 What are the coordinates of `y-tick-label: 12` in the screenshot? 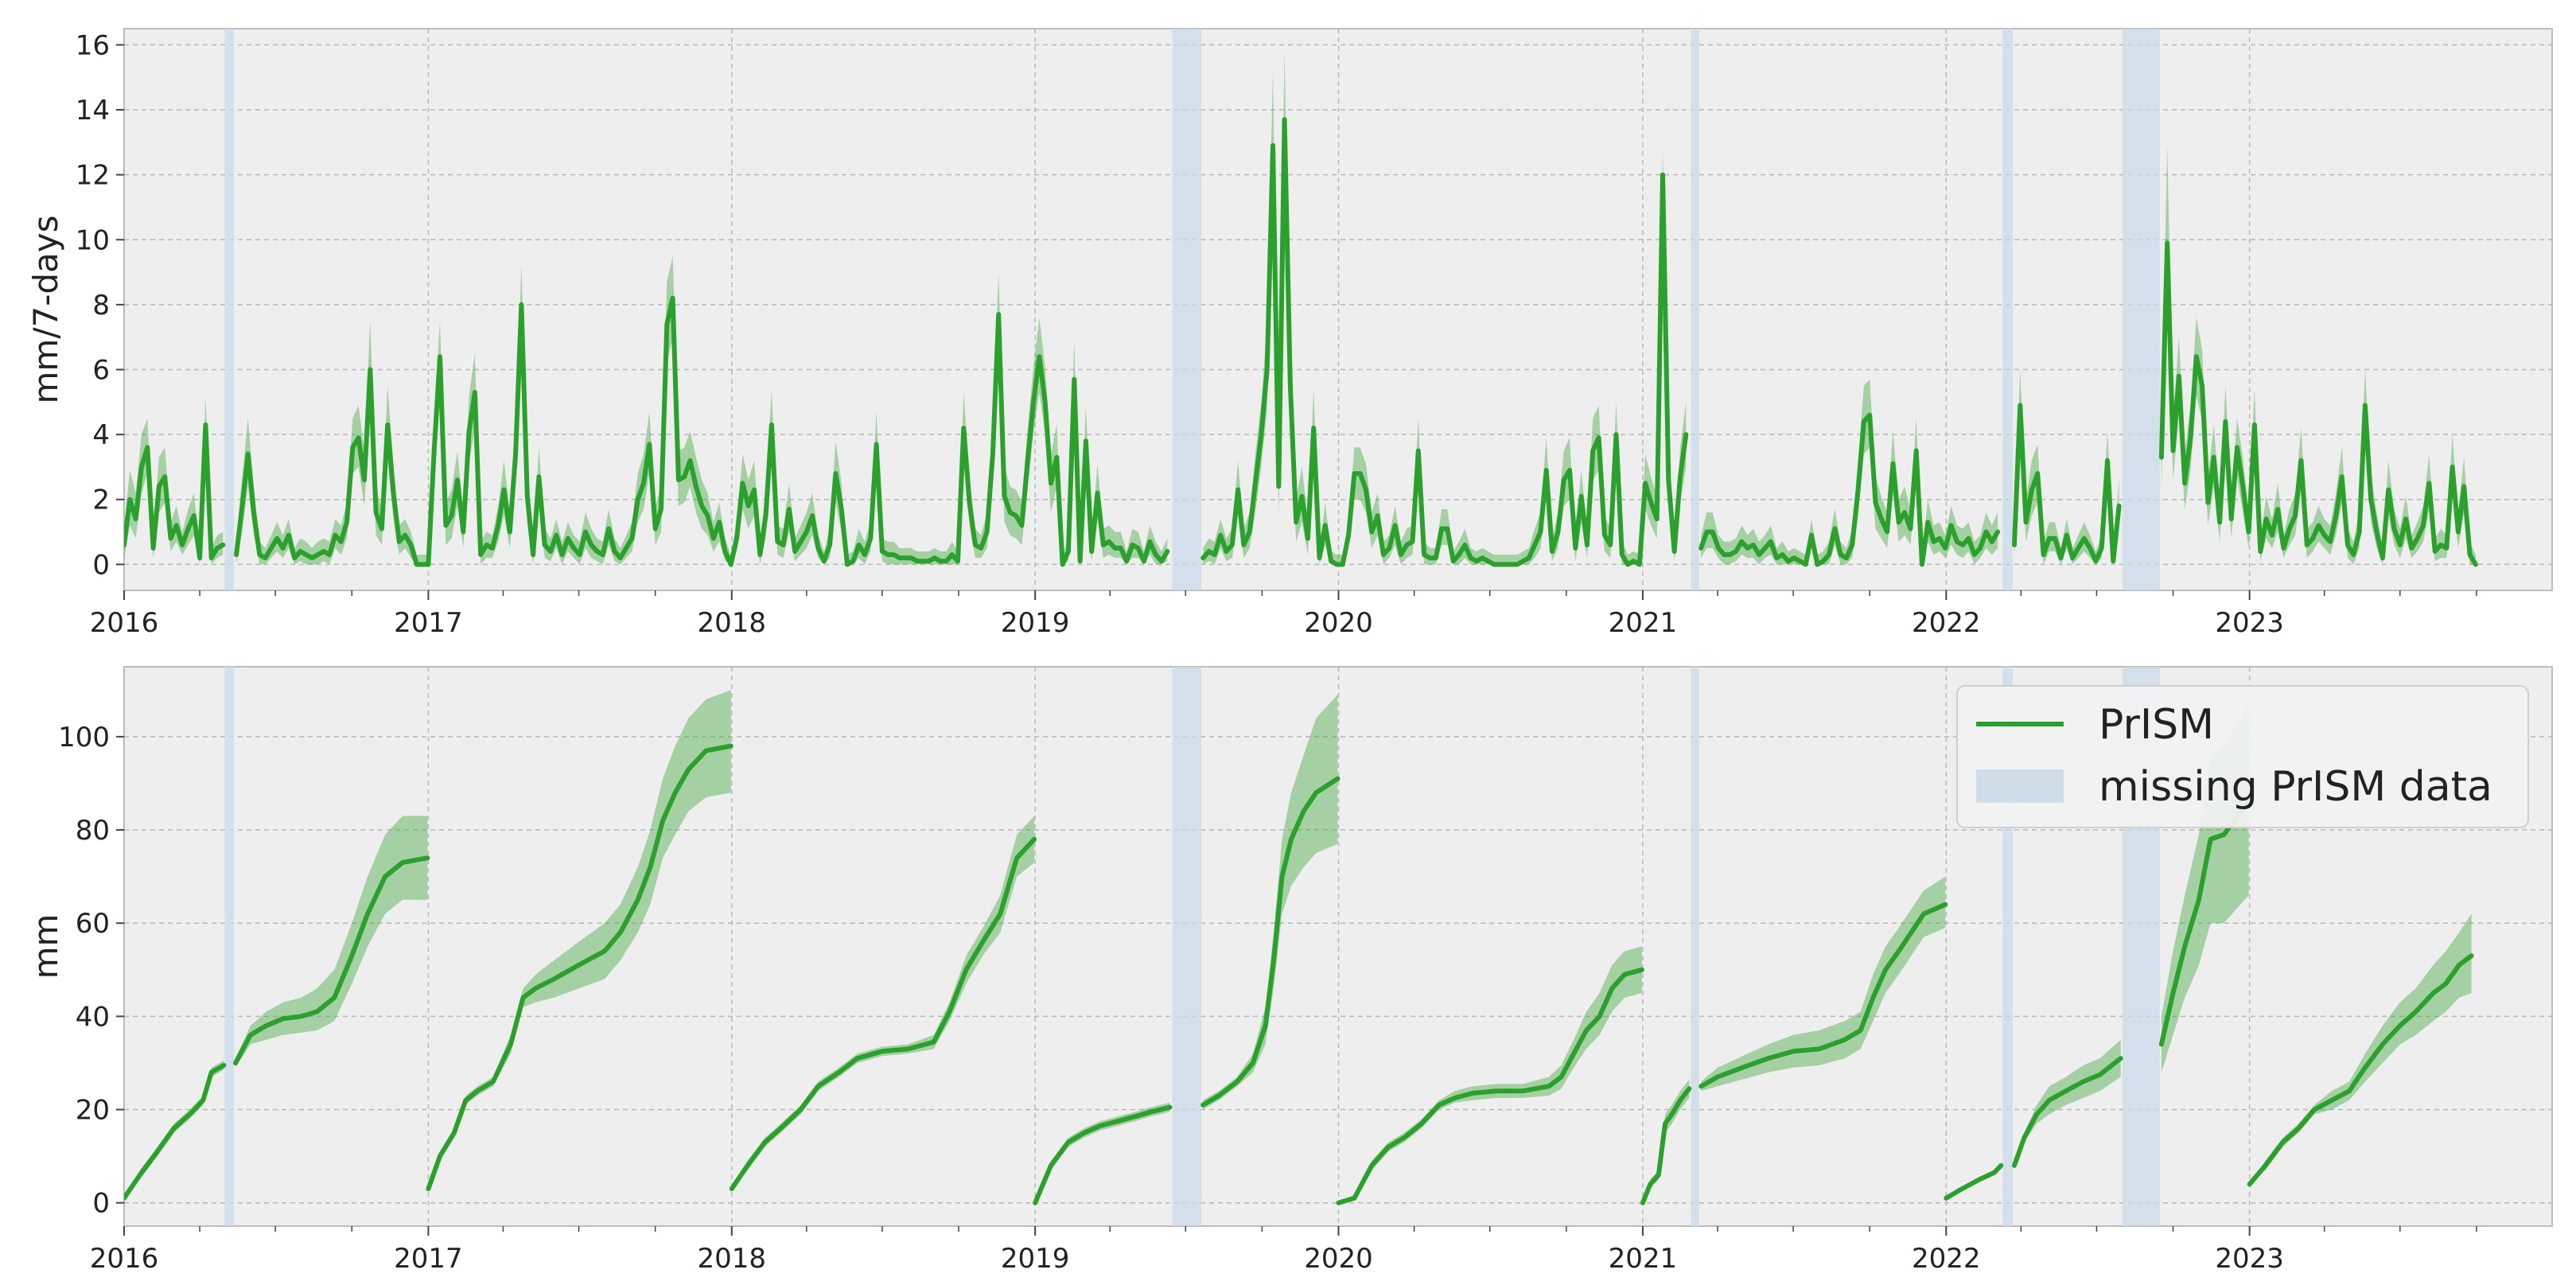 It's located at (93, 176).